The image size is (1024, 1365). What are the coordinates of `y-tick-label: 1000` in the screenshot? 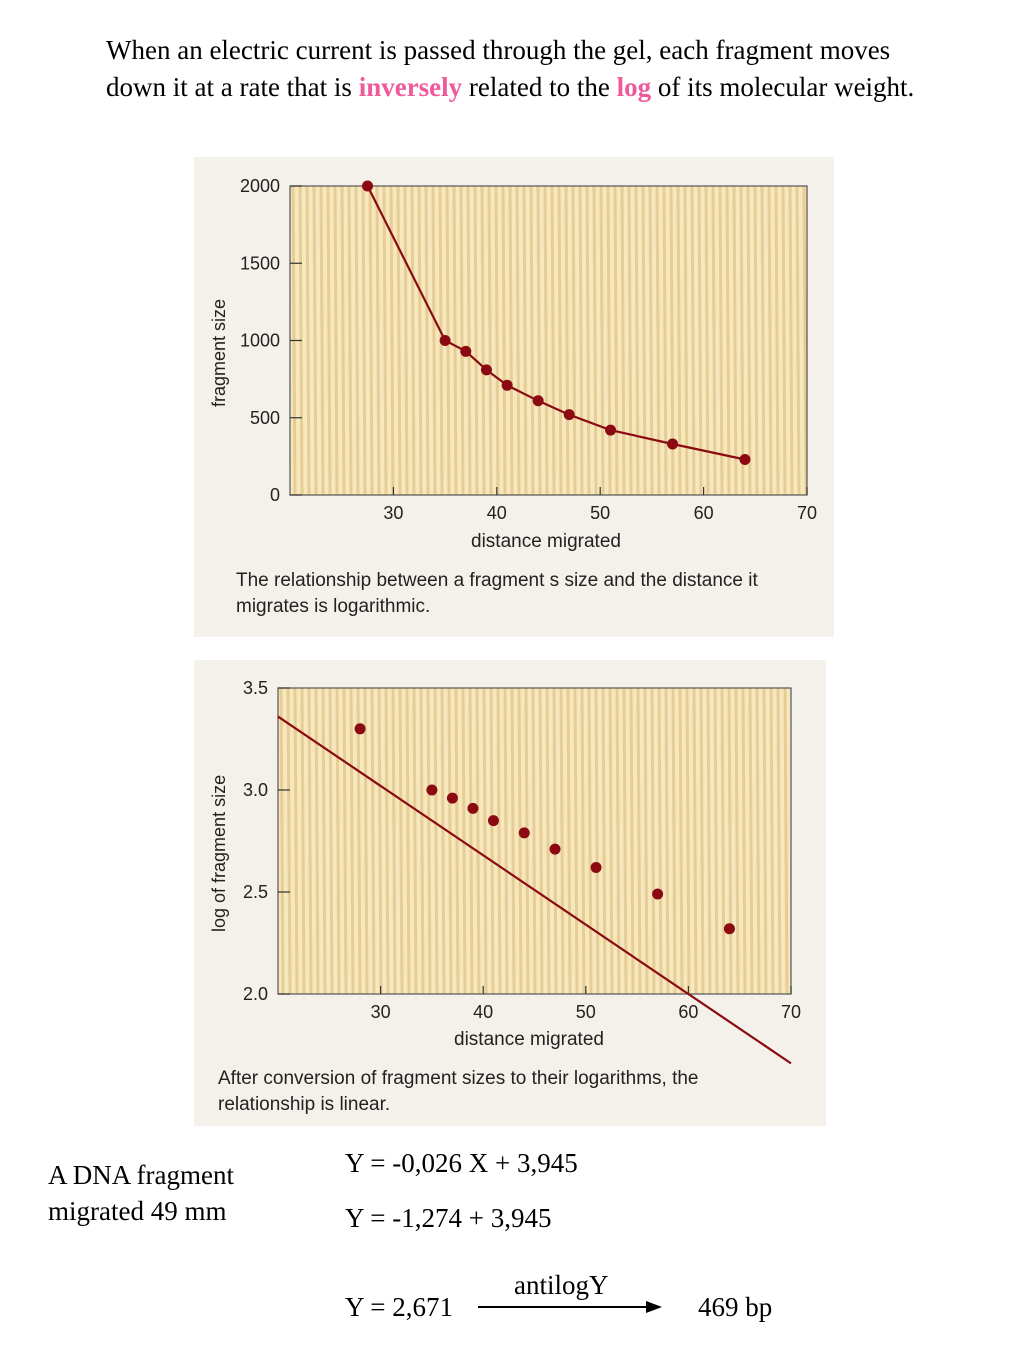 It's located at (260, 341).